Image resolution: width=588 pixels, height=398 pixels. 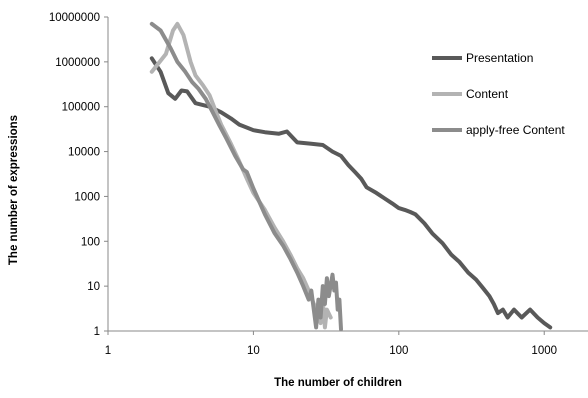 I want to click on y-tick-label: 10000000, so click(x=74, y=18).